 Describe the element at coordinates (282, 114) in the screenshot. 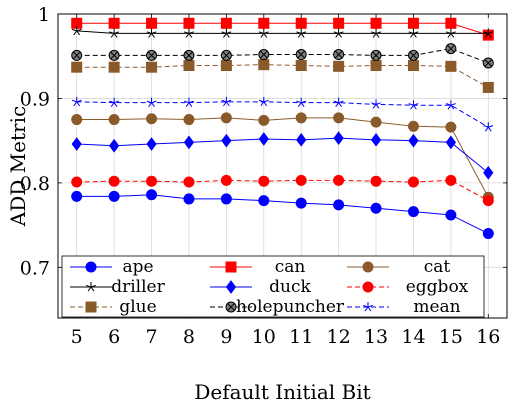

I see `series-line-mean` at that location.